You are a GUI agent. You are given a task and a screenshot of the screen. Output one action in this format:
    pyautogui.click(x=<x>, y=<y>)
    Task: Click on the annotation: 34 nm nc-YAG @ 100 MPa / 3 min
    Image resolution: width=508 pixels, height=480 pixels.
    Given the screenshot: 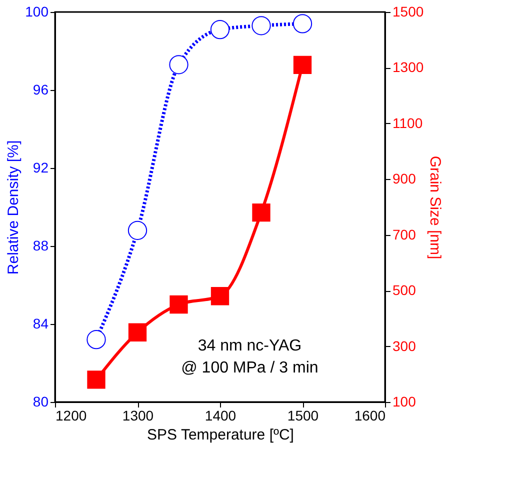 What is the action you would take?
    pyautogui.click(x=249, y=356)
    